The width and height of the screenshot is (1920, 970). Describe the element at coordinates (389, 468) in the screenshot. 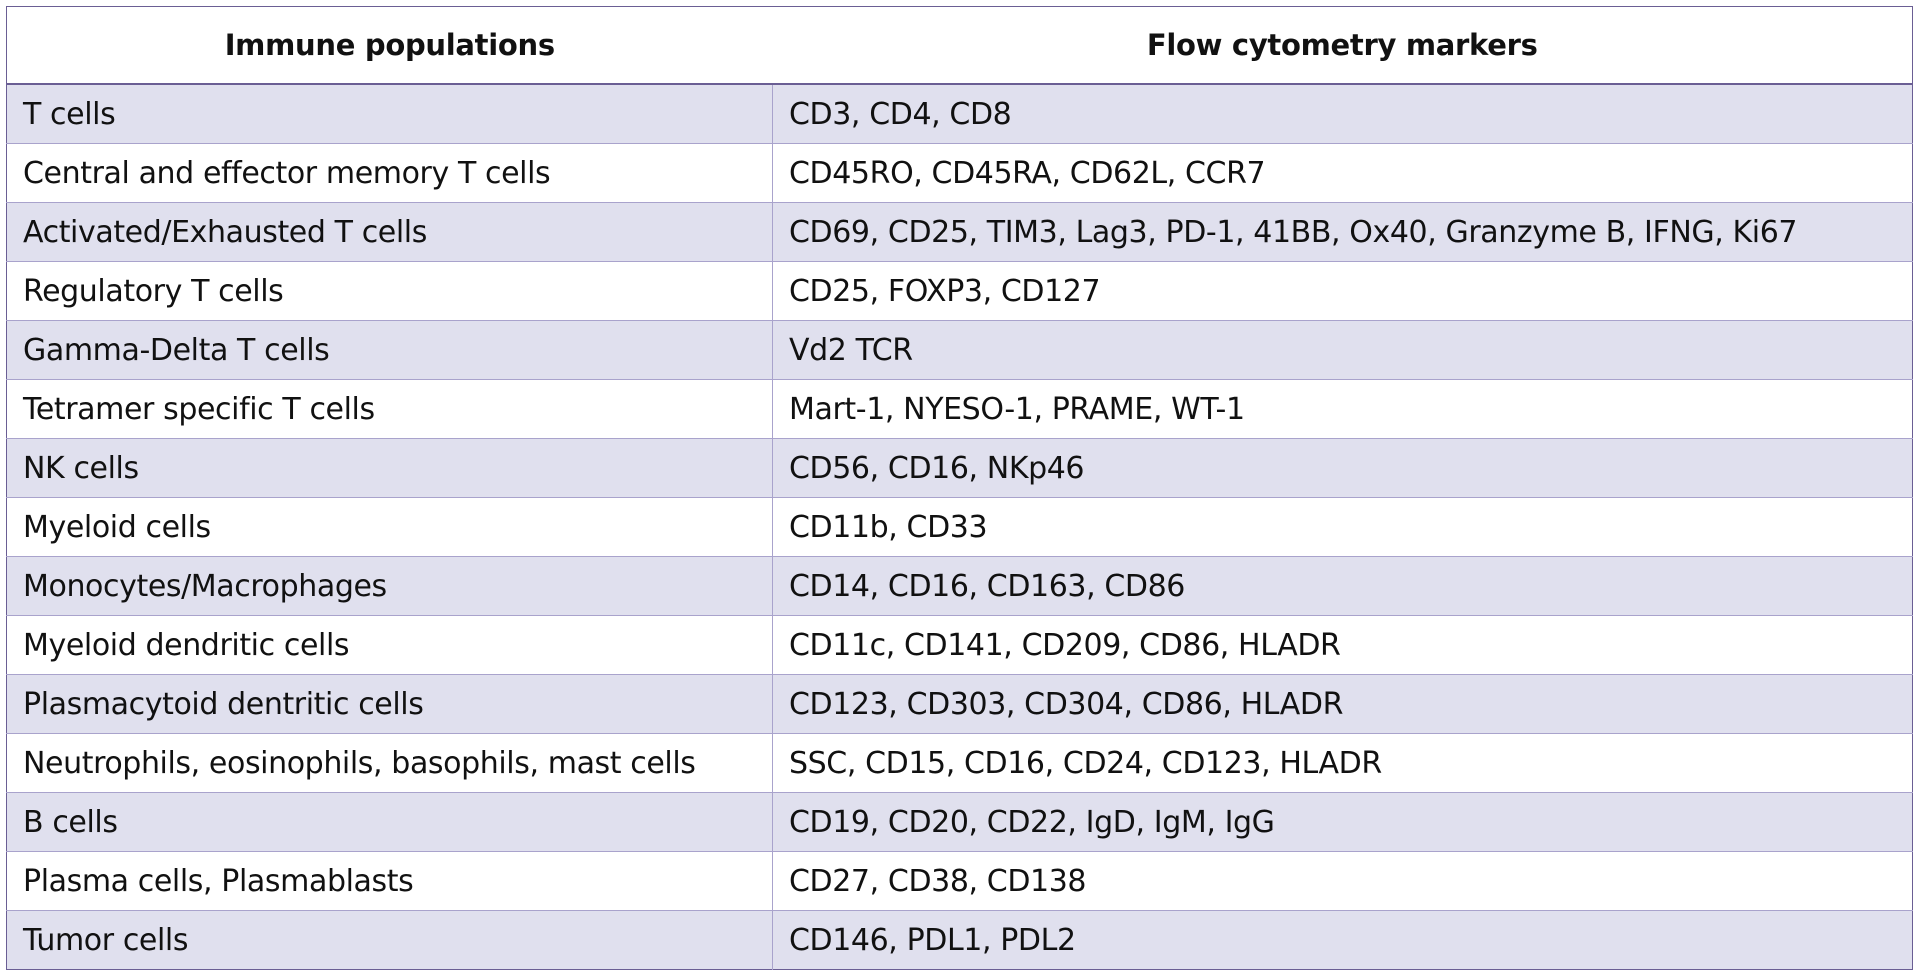

I see `cell-immune-population: NK cells` at that location.